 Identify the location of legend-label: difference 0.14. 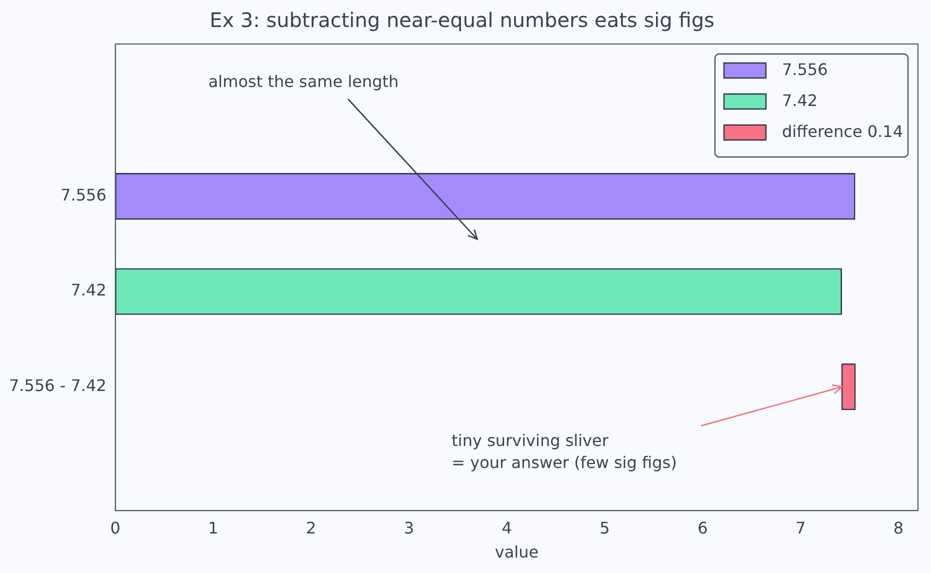
(842, 132).